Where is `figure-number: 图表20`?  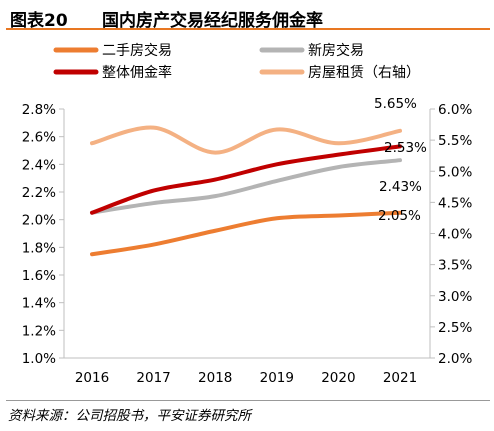 figure-number: 图表20 is located at coordinates (39, 21).